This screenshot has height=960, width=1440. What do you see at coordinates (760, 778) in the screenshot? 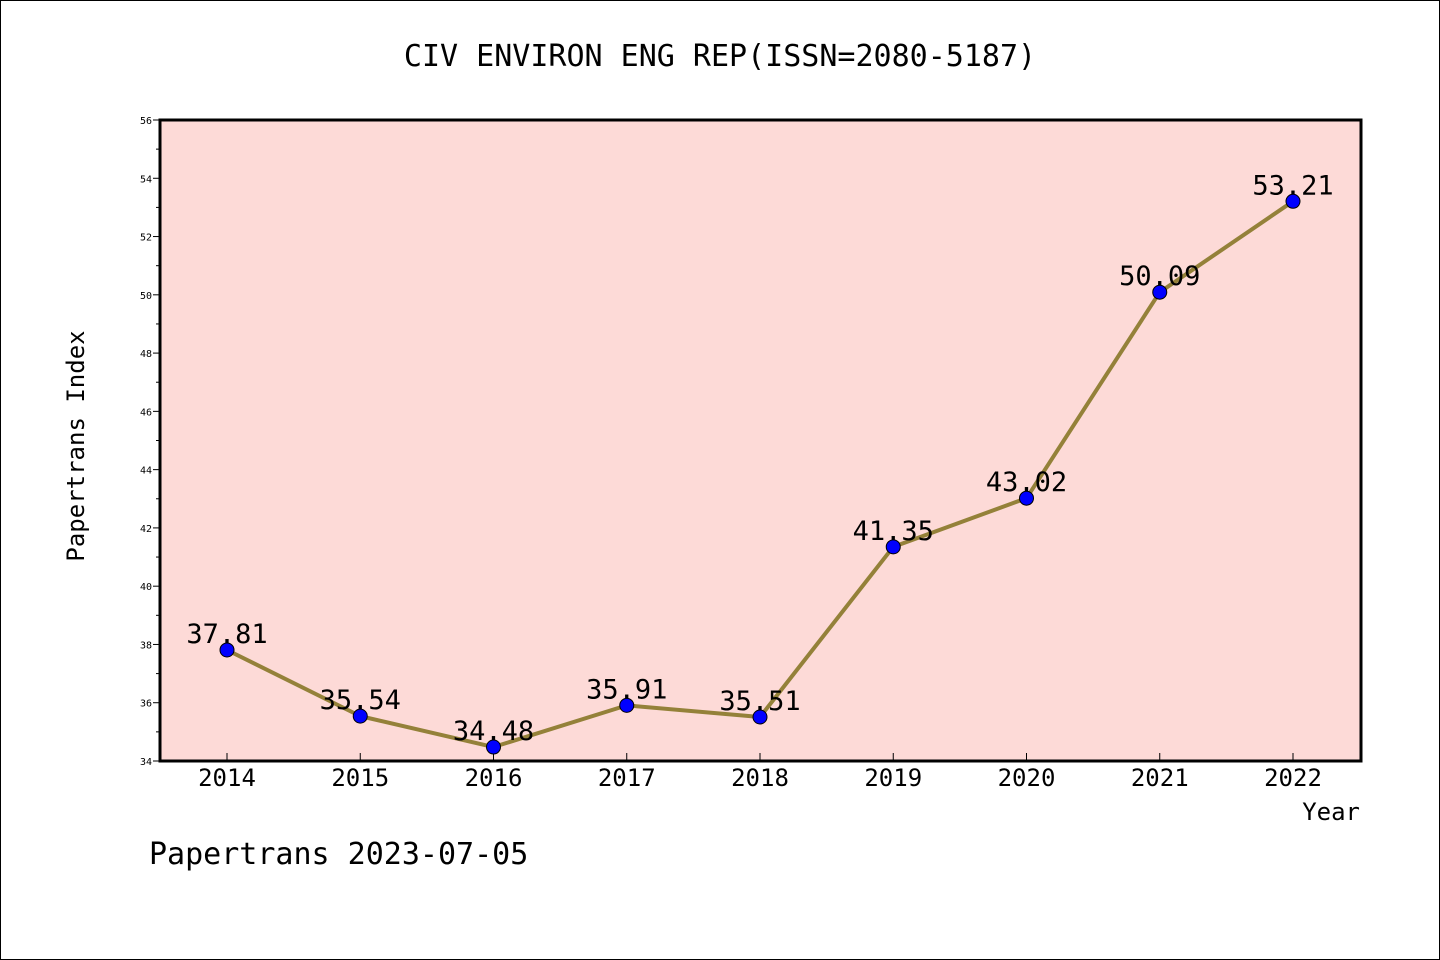
I see `x-tick-label: 2018` at bounding box center [760, 778].